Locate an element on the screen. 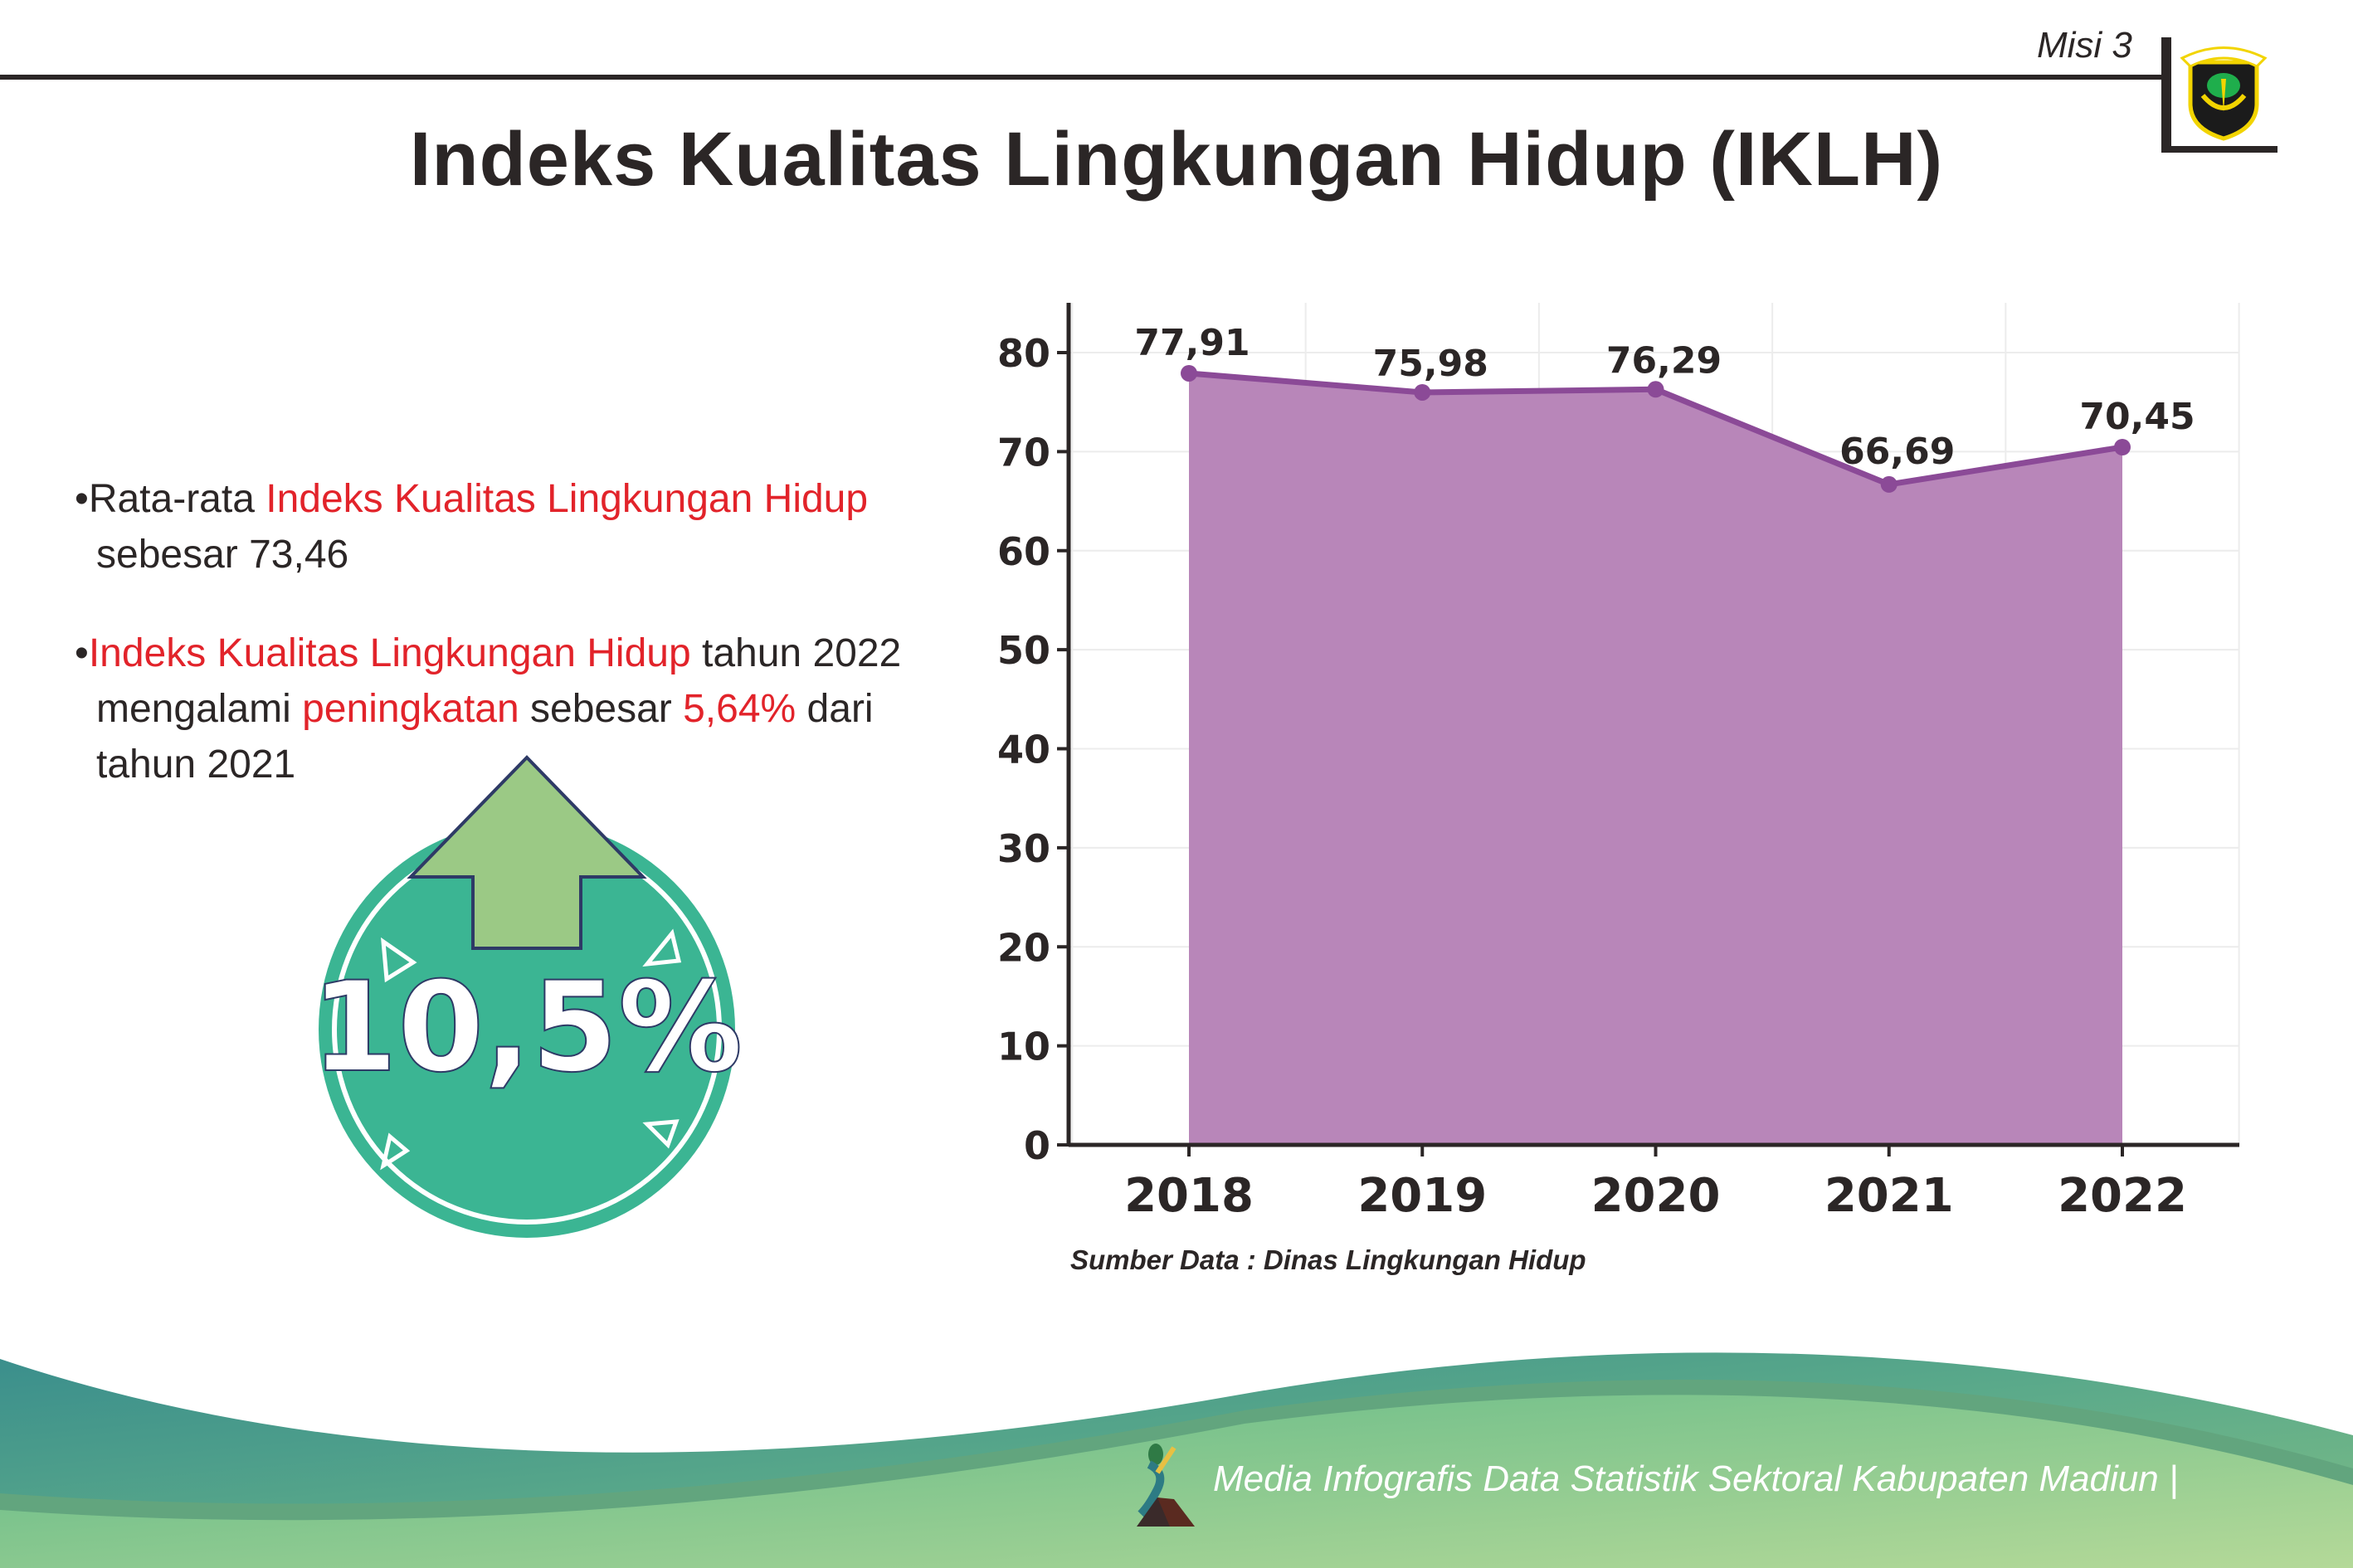  section-label: Misi 3 is located at coordinates (2084, 45).